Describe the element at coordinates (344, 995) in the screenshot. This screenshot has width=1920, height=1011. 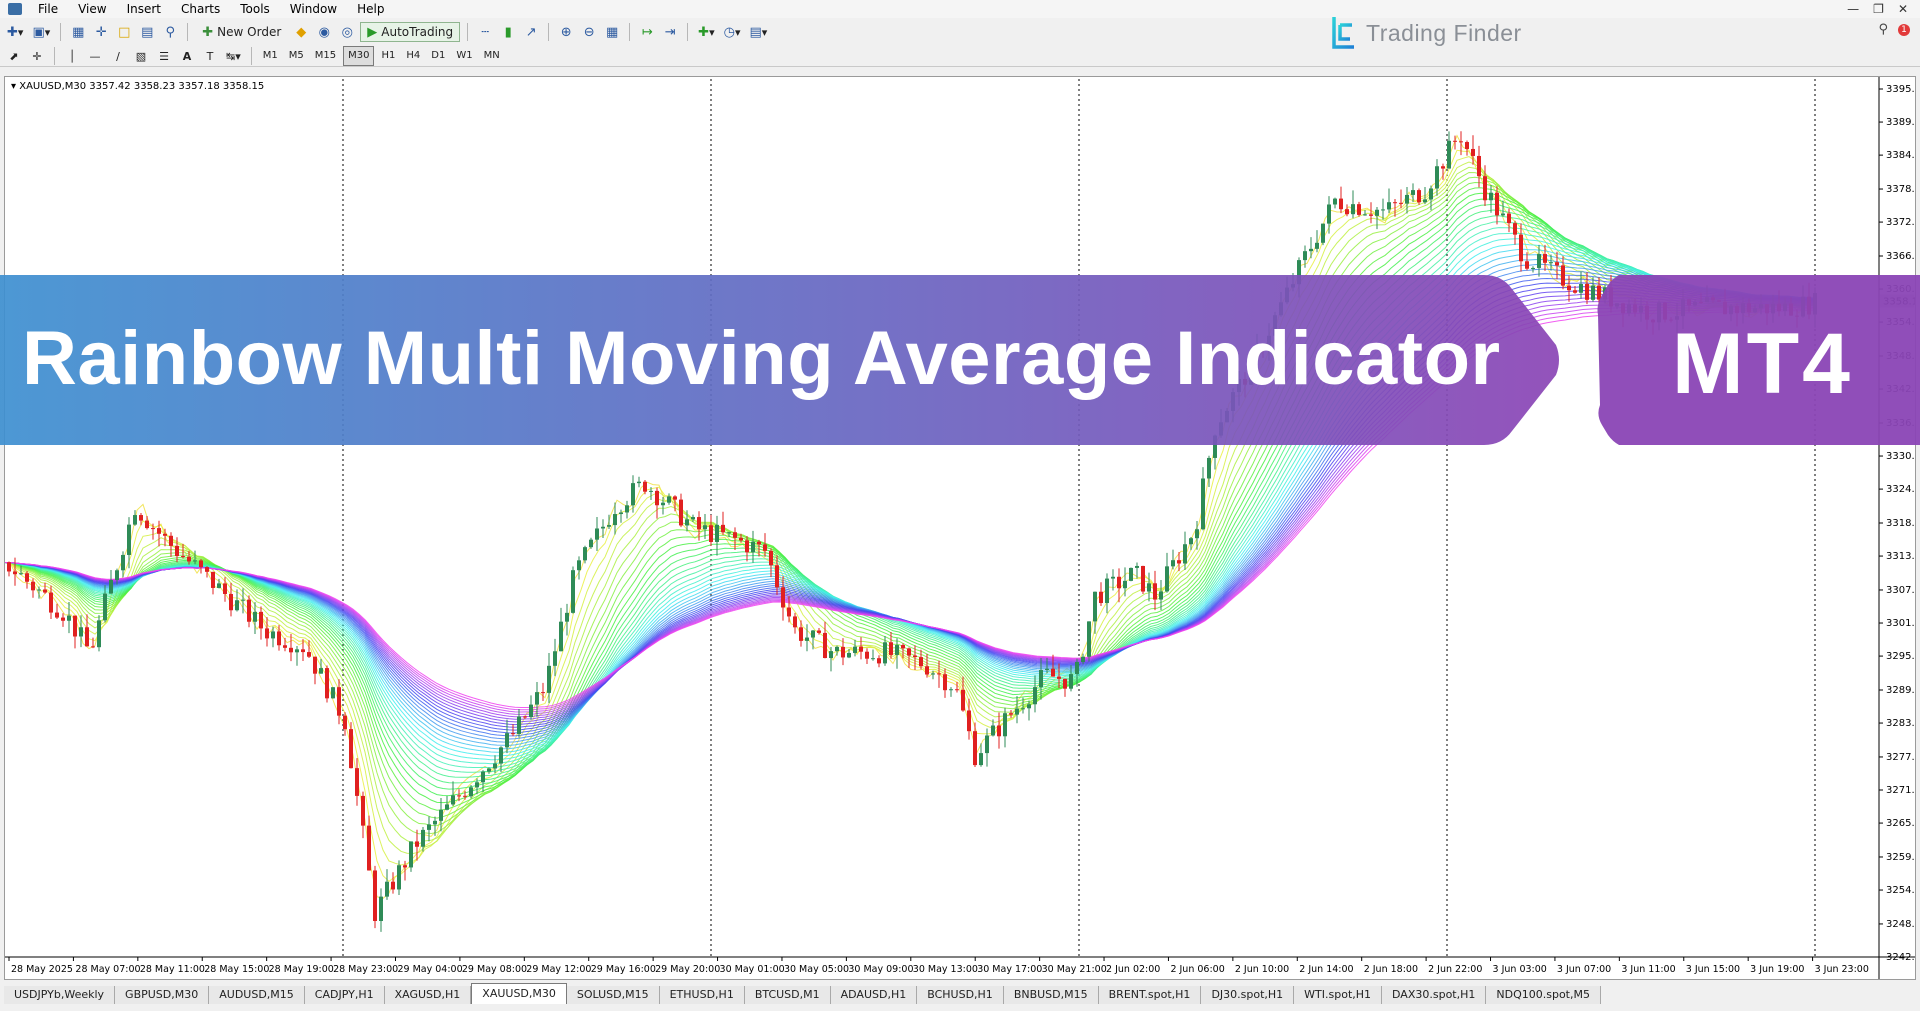
I see `chart-tab: CADJPY,H1` at that location.